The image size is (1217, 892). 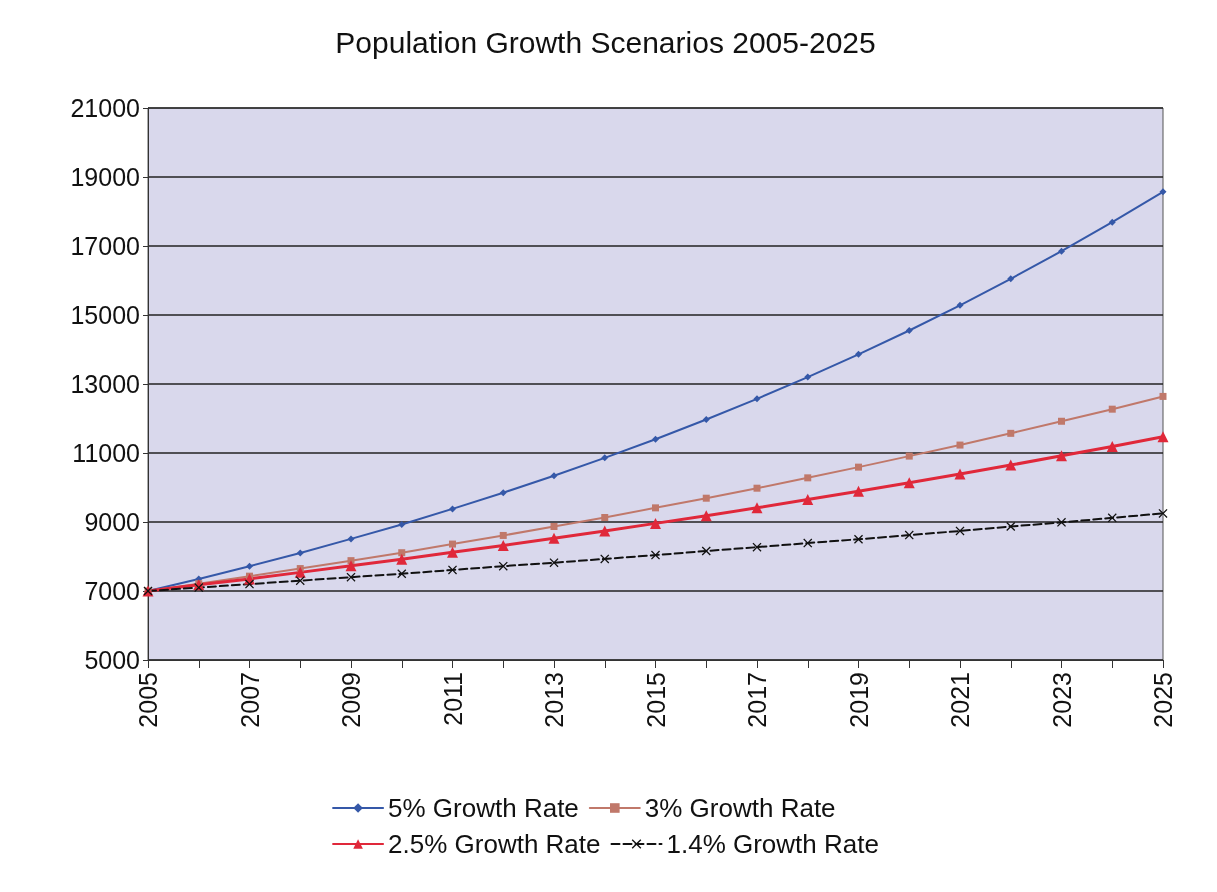 What do you see at coordinates (105, 315) in the screenshot?
I see `y-tick-label: 15000` at bounding box center [105, 315].